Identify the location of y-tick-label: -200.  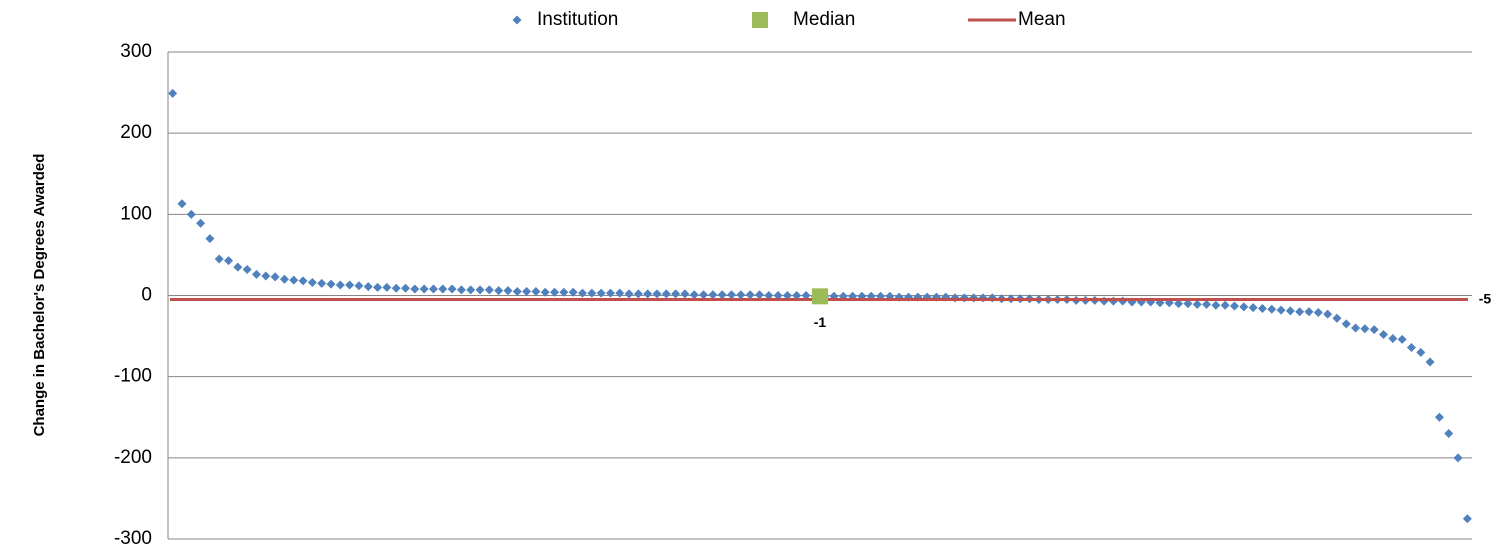
(133, 457).